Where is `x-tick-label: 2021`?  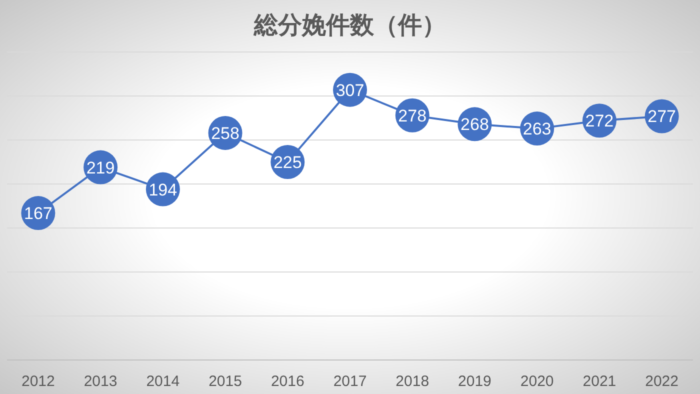
x-tick-label: 2021 is located at coordinates (599, 381).